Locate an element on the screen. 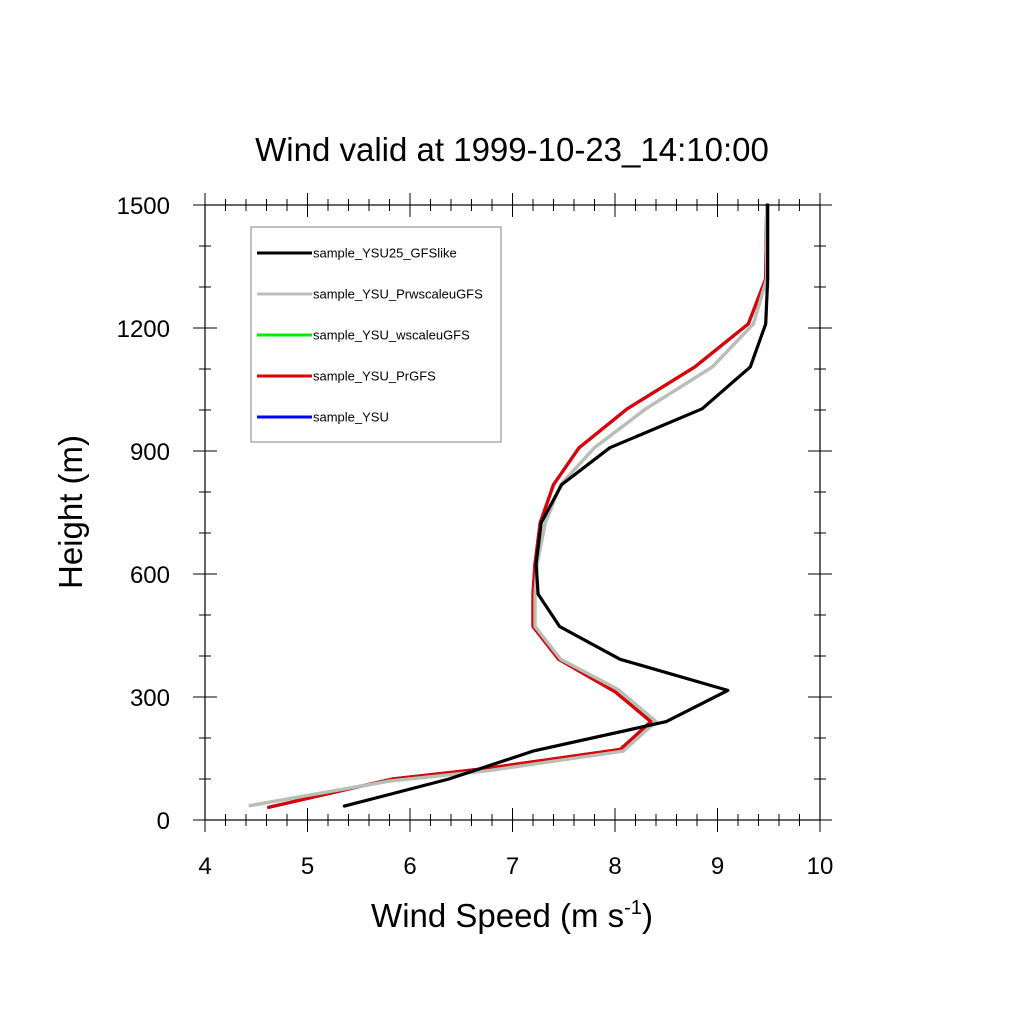 The height and width of the screenshot is (1024, 1024). y-tick-labels: 0 300 600 900 1200 1500 is located at coordinates (143, 514).